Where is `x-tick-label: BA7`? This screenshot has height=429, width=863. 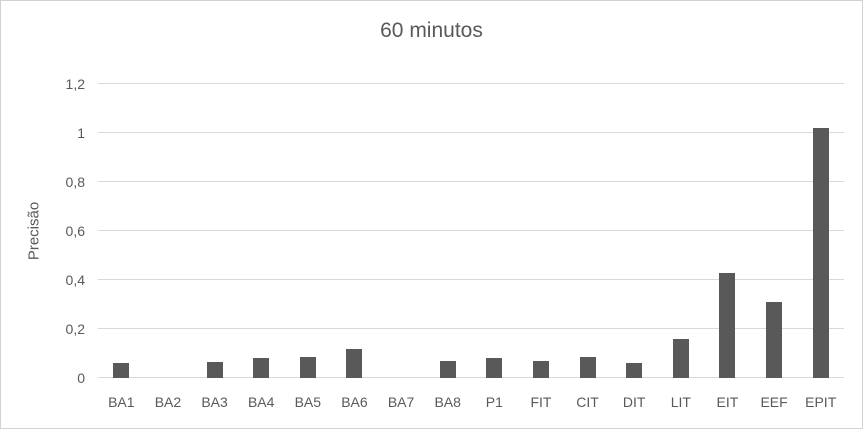
x-tick-label: BA7 is located at coordinates (401, 402).